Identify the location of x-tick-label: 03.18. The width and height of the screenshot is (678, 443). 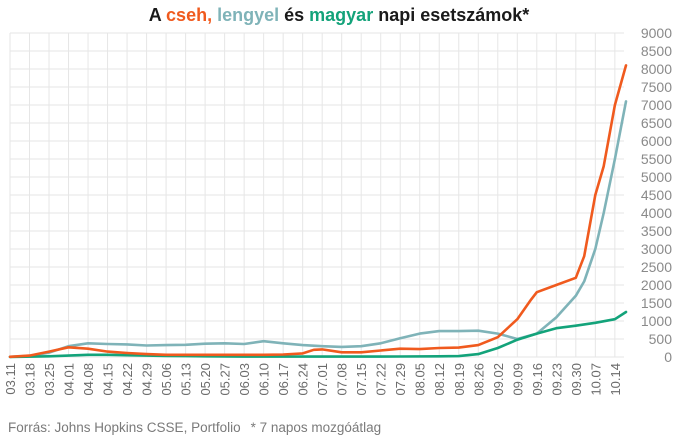
(30, 379).